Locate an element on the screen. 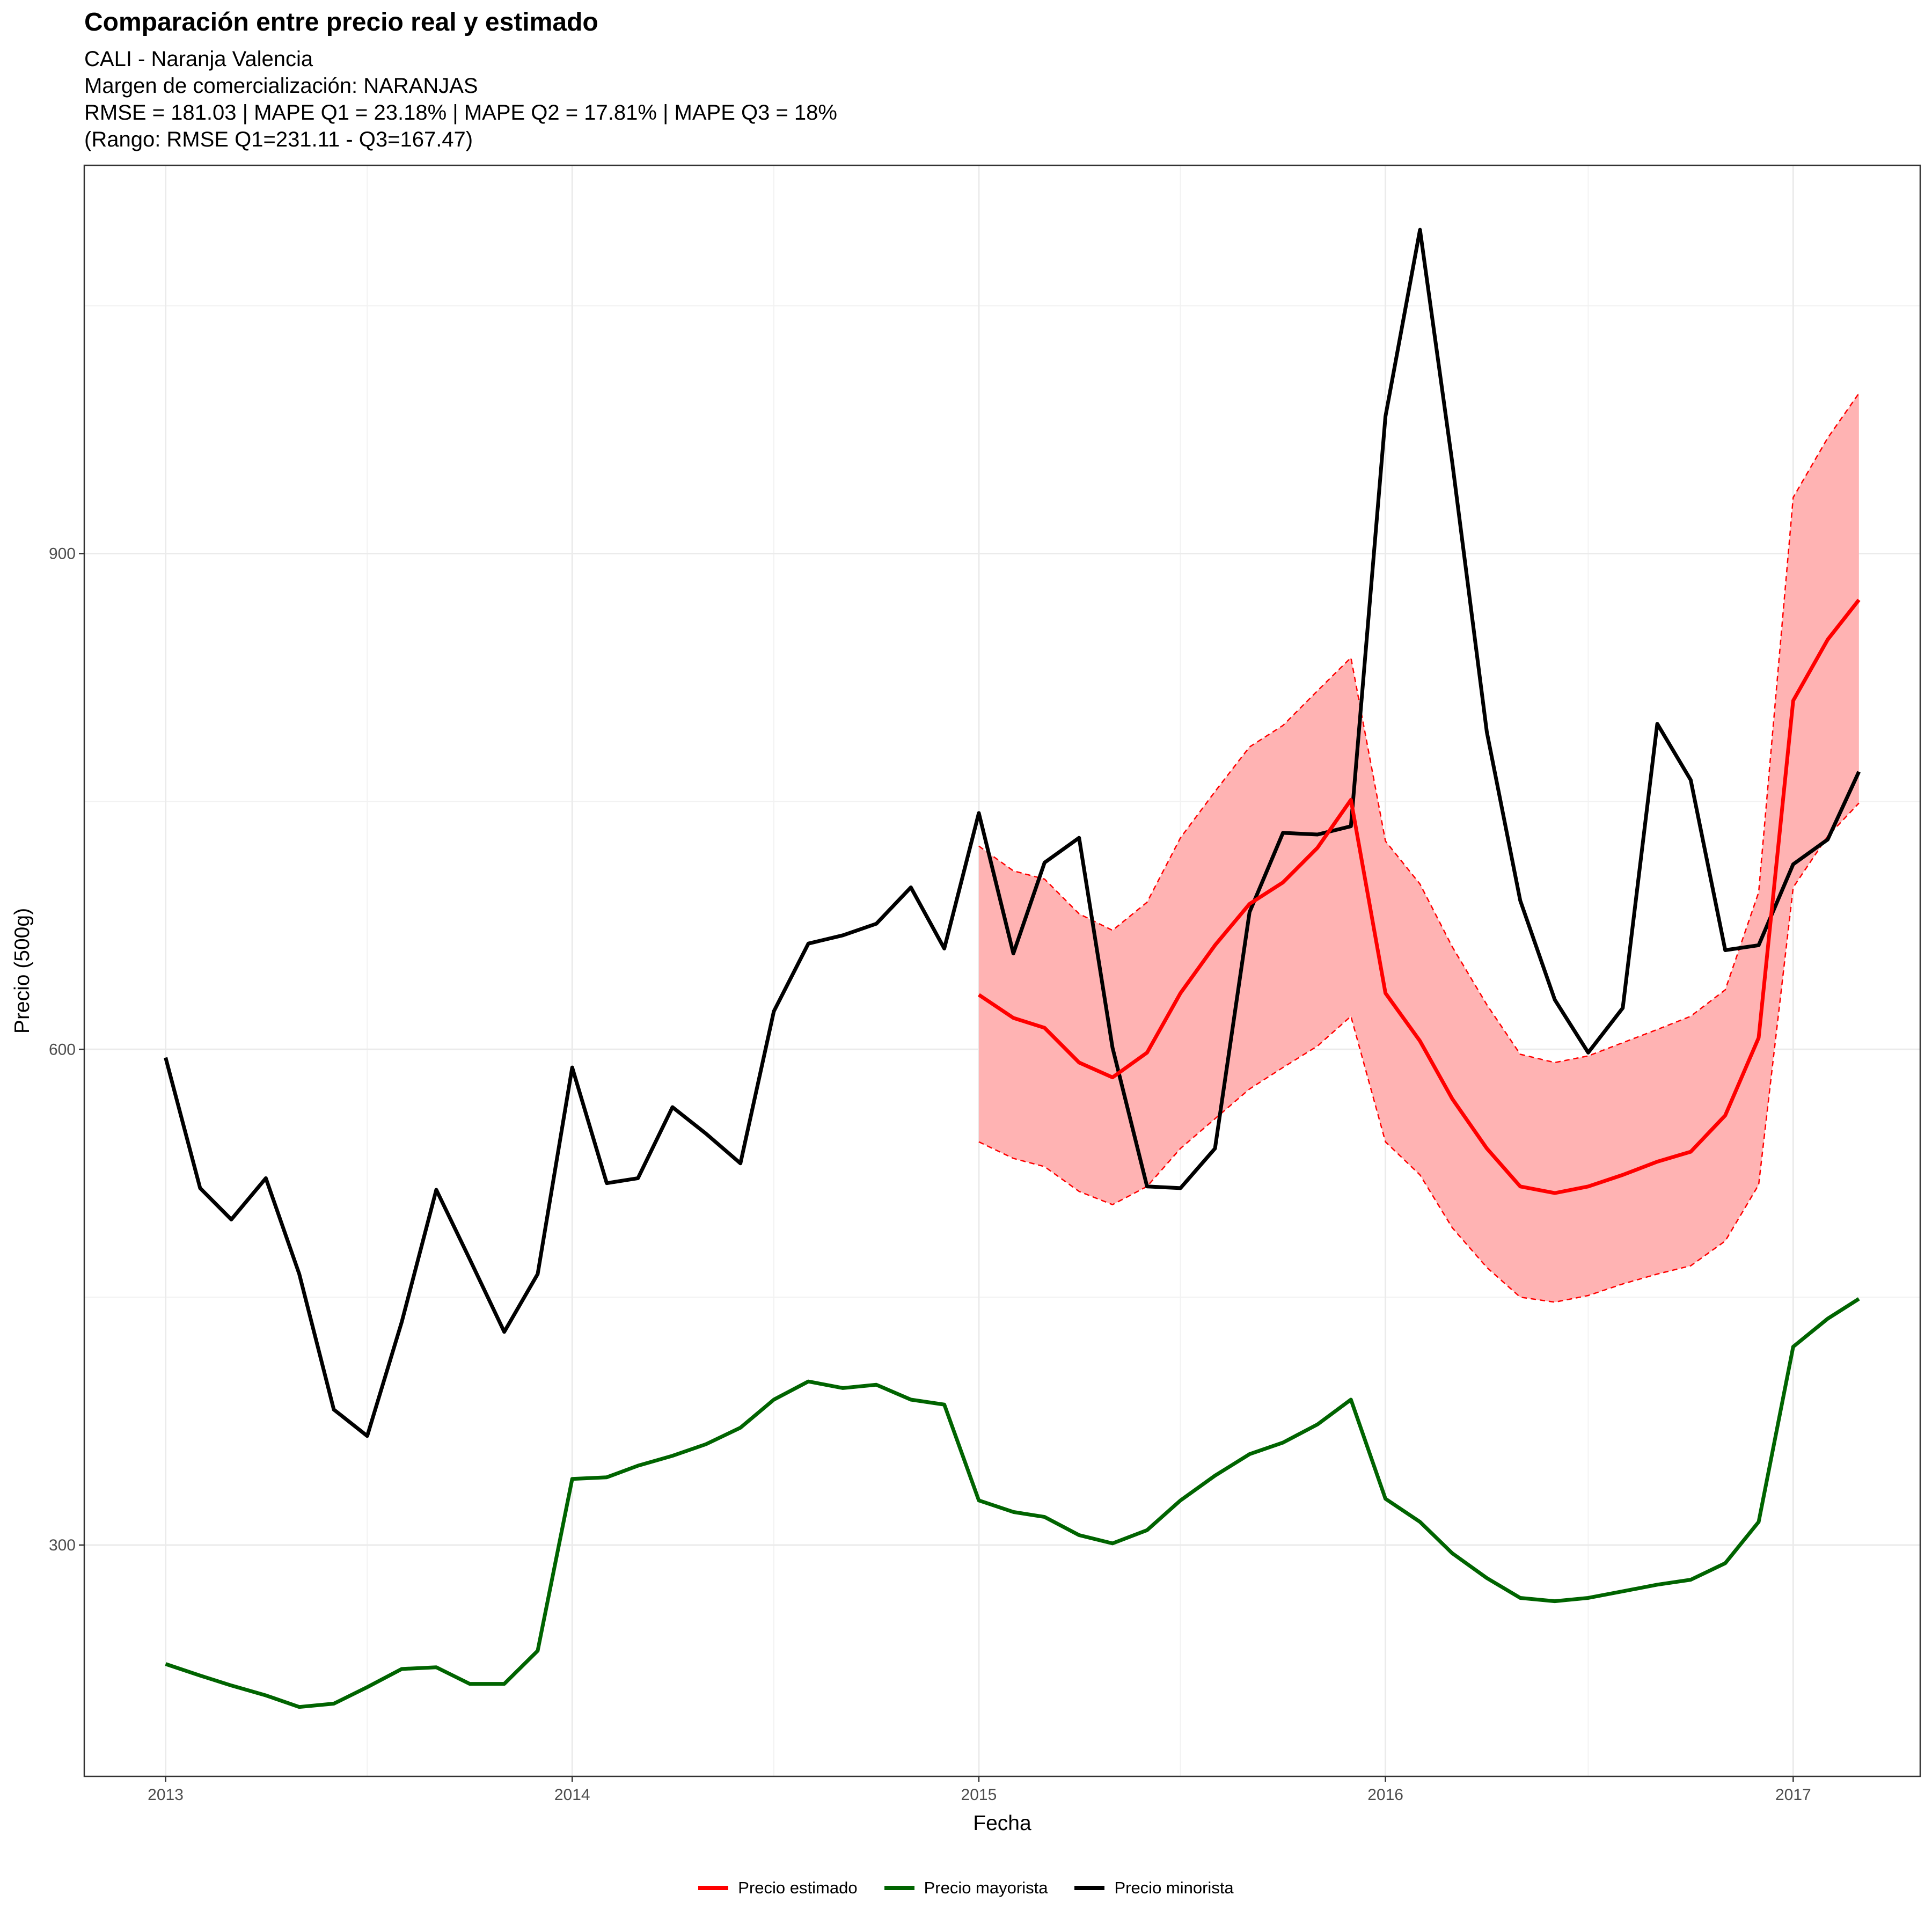  x-tick-label: 2013 is located at coordinates (166, 1795).